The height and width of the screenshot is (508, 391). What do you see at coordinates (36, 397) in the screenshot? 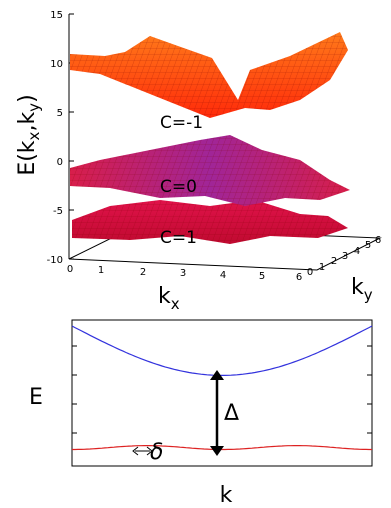
I see `y-axis-label: E` at bounding box center [36, 397].